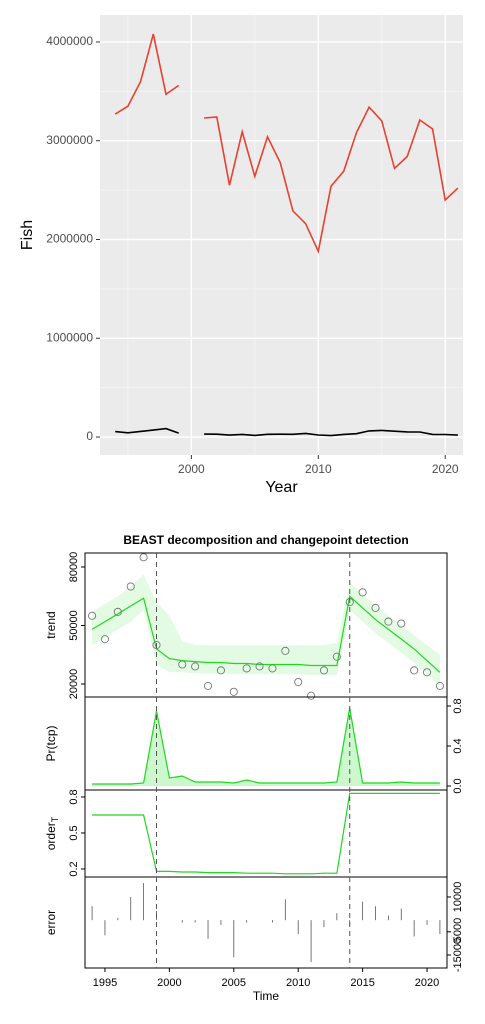  What do you see at coordinates (69, 239) in the screenshot?
I see `y-tick-label: 2000000` at bounding box center [69, 239].